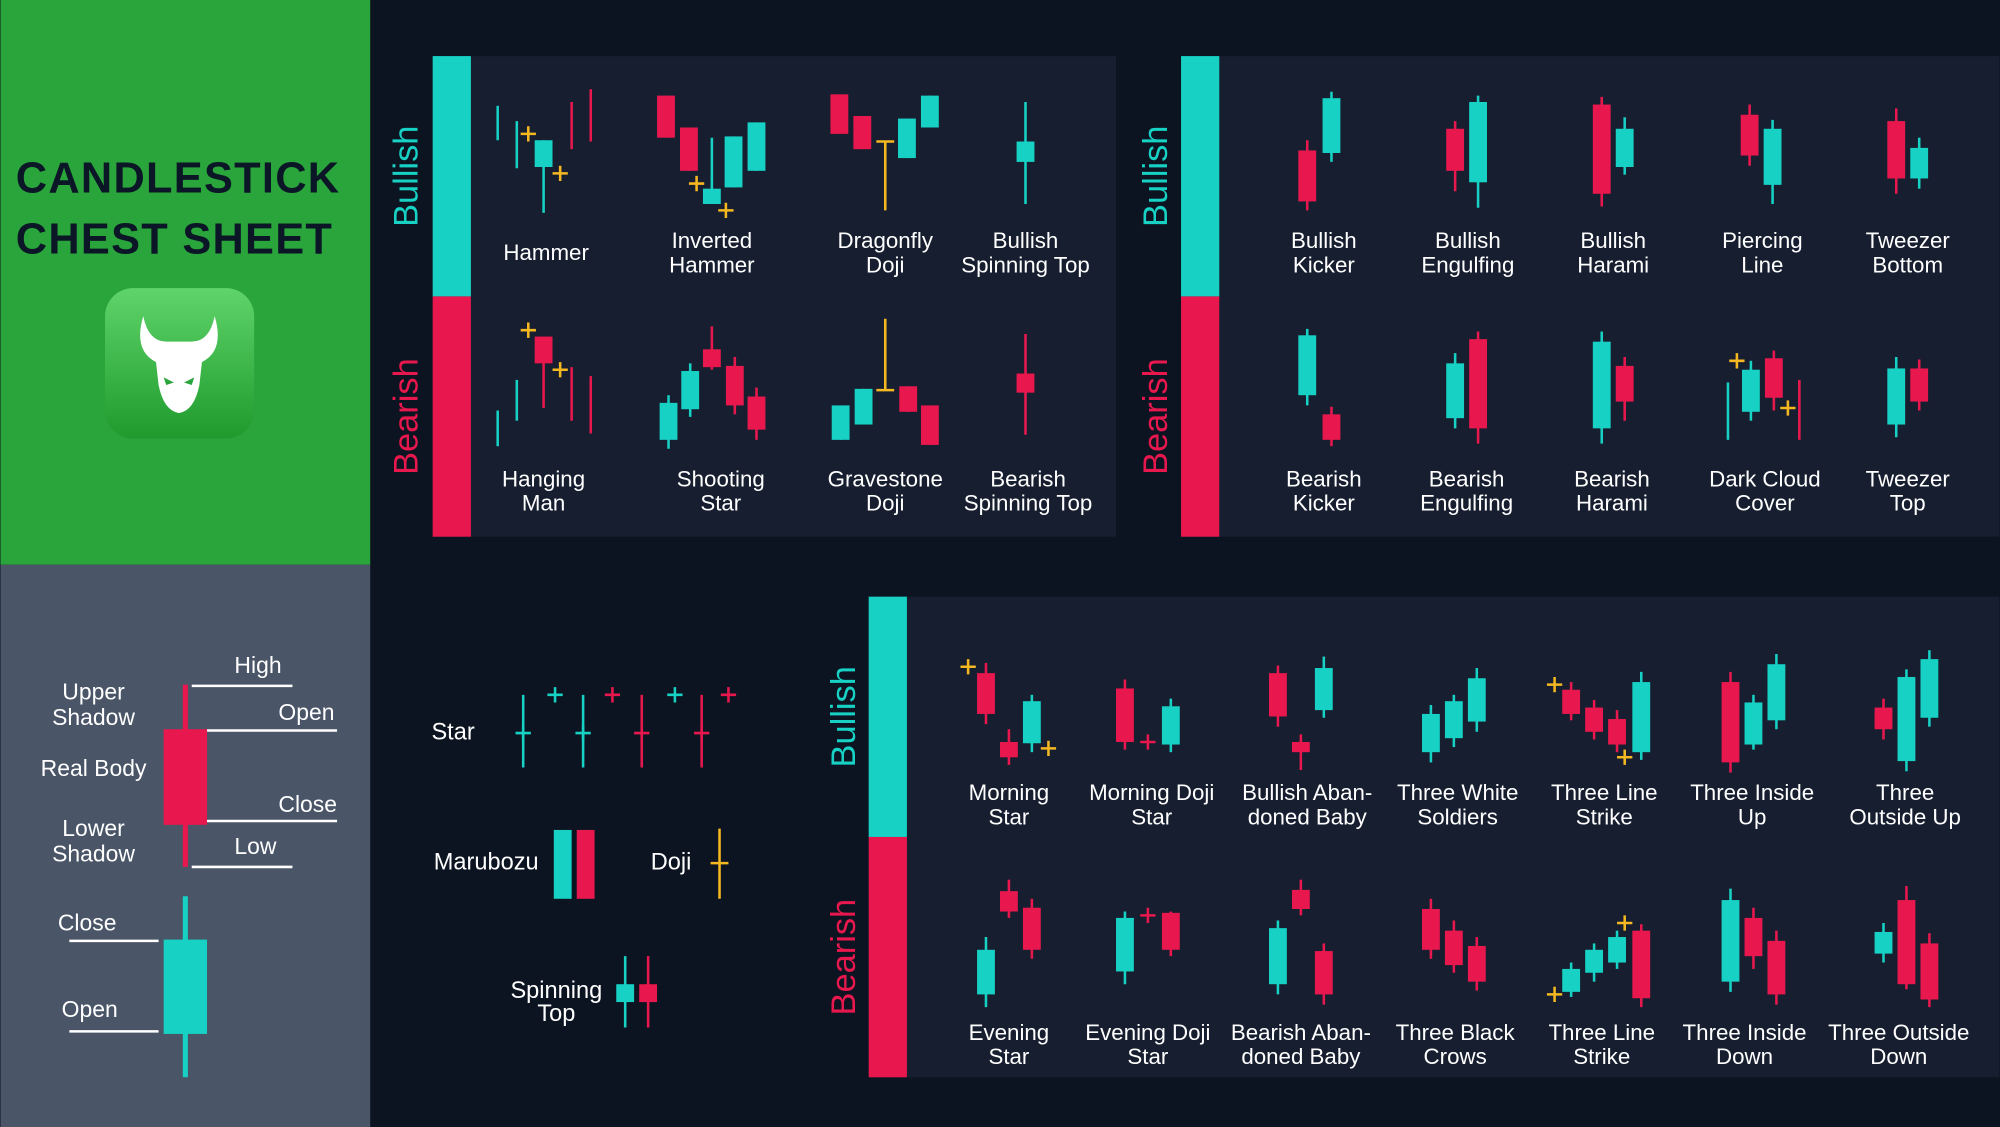 The height and width of the screenshot is (1127, 2000). Describe the element at coordinates (1908, 240) in the screenshot. I see `pattern-name: Tweezer` at that location.